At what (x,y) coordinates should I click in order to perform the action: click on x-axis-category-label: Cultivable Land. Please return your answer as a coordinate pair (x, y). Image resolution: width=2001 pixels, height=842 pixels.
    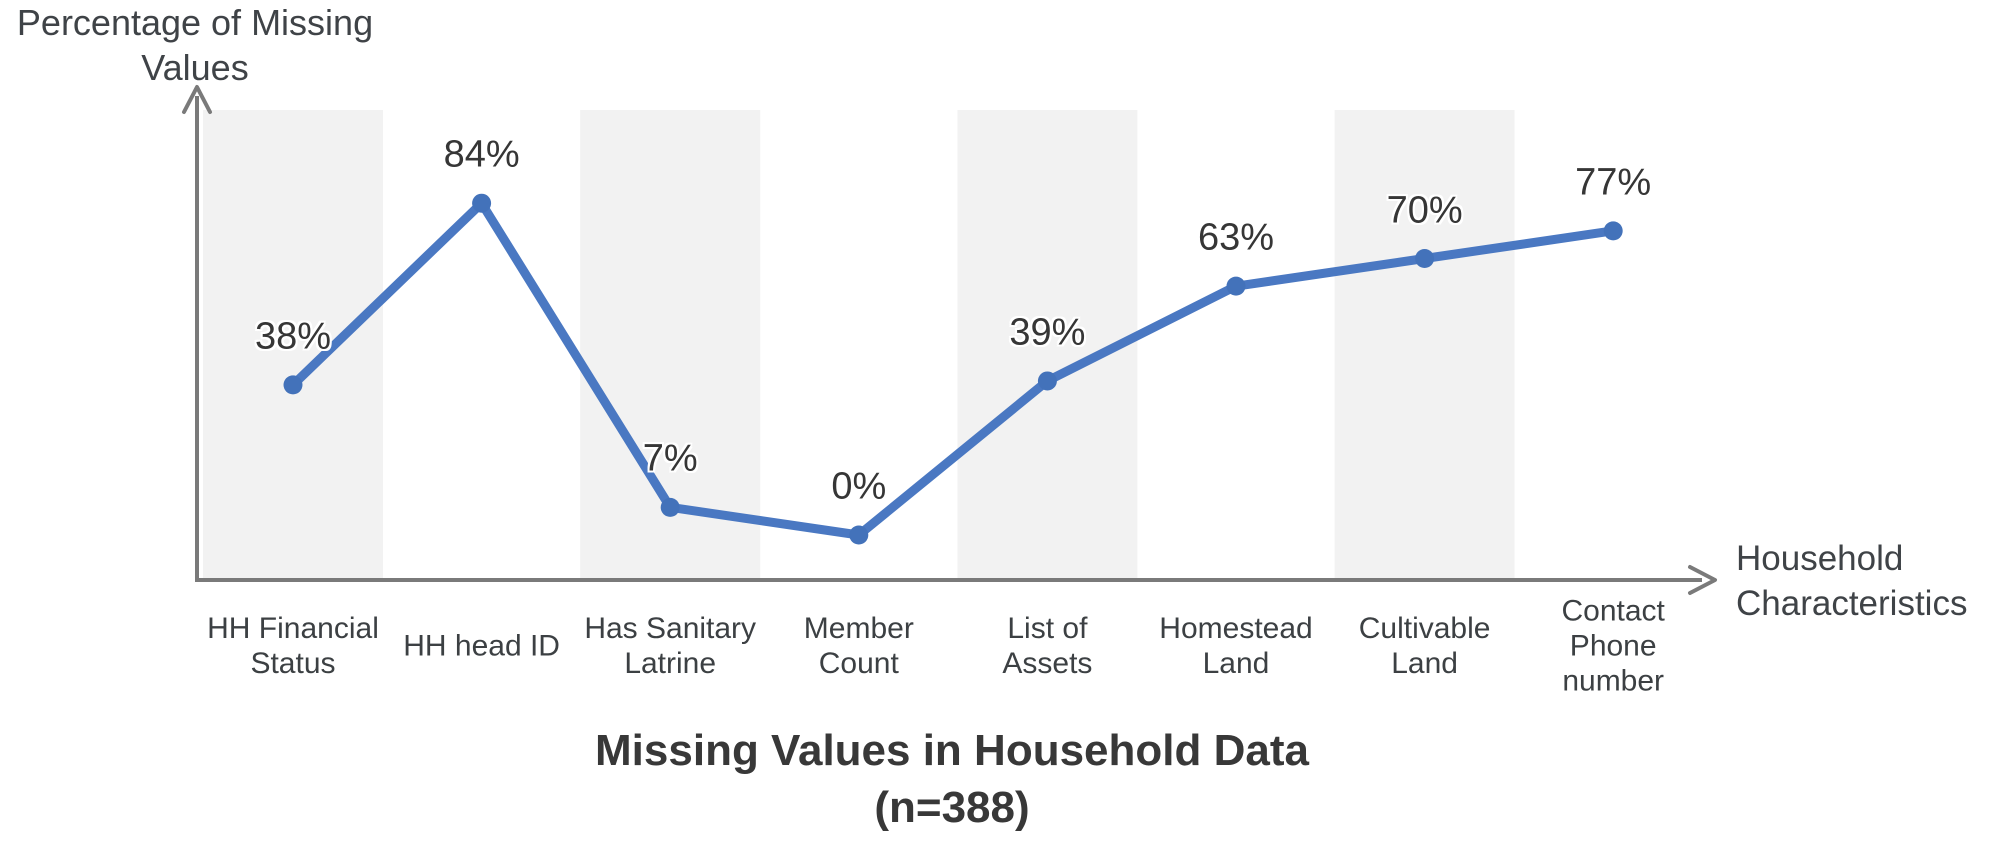
    Looking at the image, I should click on (1424, 646).